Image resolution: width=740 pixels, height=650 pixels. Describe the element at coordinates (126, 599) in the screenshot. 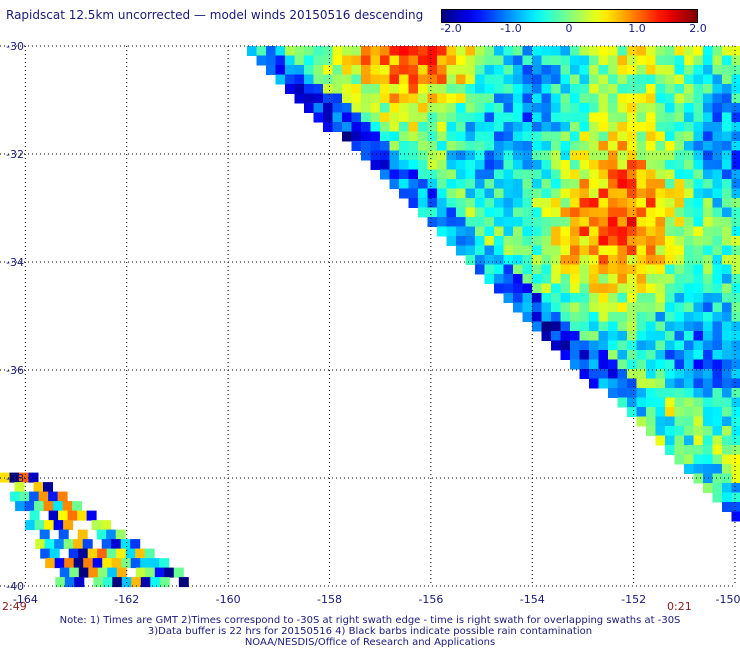

I see `longitude-tick-label: -162` at that location.